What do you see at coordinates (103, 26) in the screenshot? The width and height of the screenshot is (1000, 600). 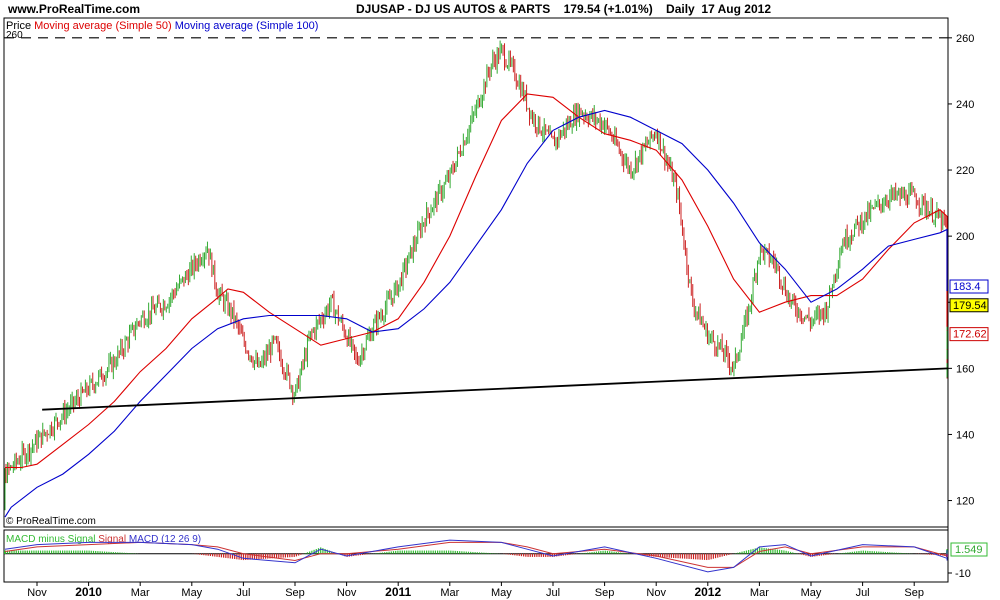 I see `legend-ma50: Moving average (Simple 50)` at bounding box center [103, 26].